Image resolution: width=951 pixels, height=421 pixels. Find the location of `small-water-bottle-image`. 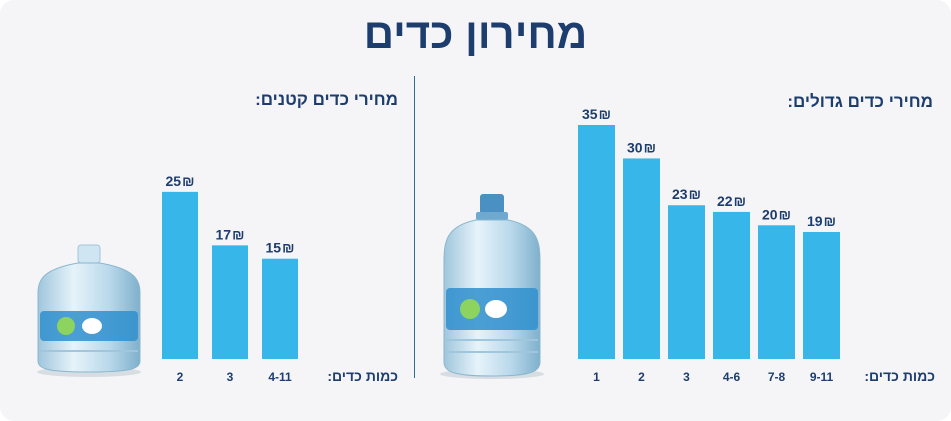

small-water-bottle-image is located at coordinates (89, 310).